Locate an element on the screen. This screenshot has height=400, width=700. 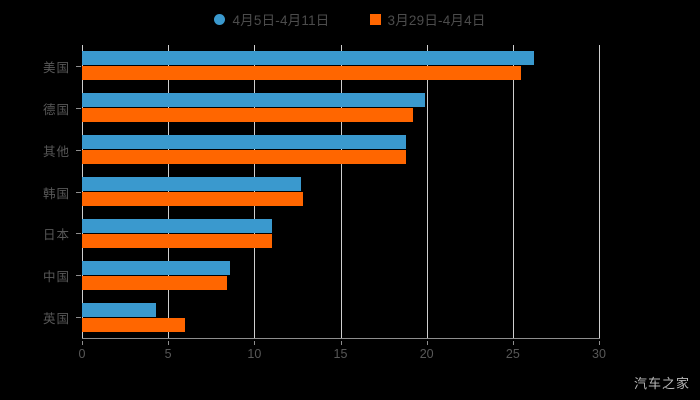
x-axis-label-15: 15 is located at coordinates (340, 354).